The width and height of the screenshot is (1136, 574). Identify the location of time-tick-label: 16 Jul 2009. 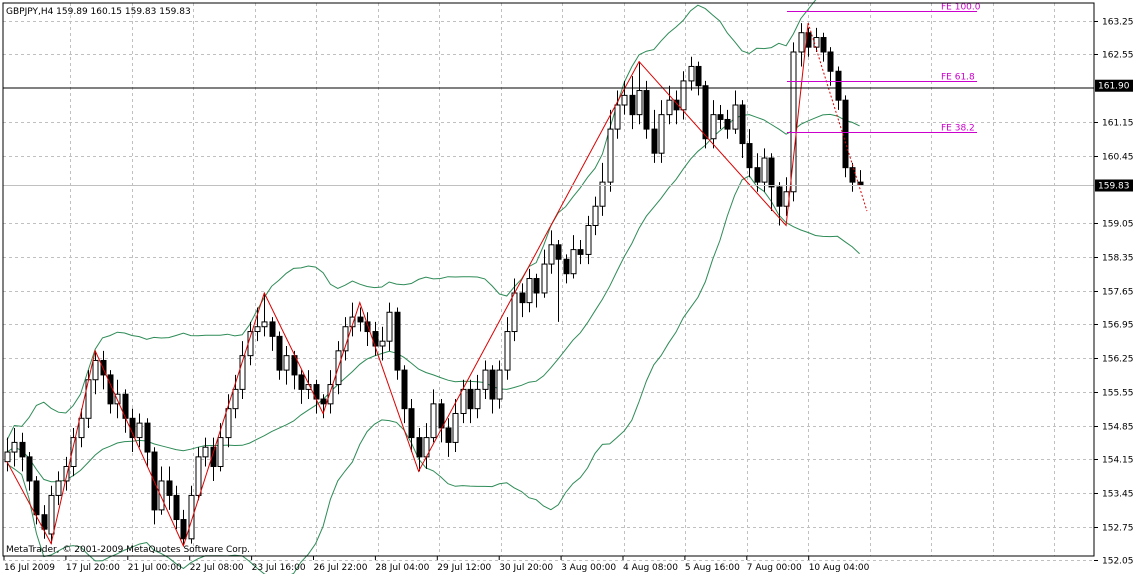
(29, 568).